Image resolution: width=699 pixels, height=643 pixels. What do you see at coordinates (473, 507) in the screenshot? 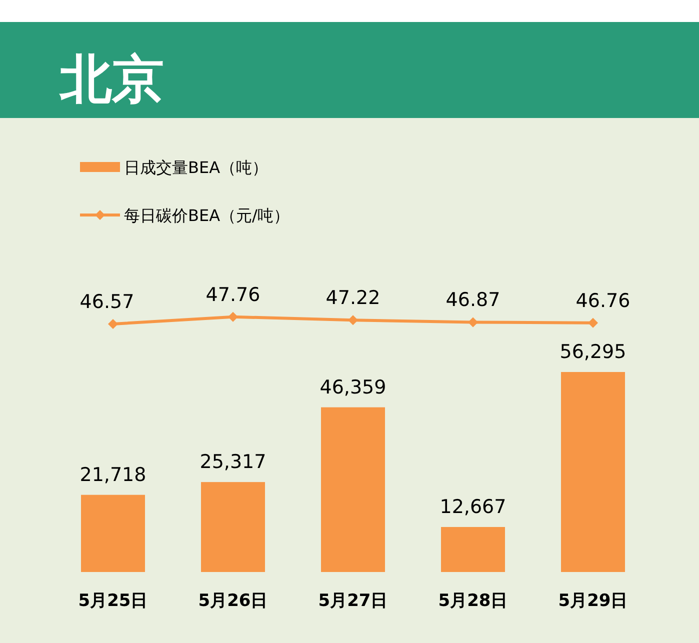
I see `data-label: 12,667` at bounding box center [473, 507].